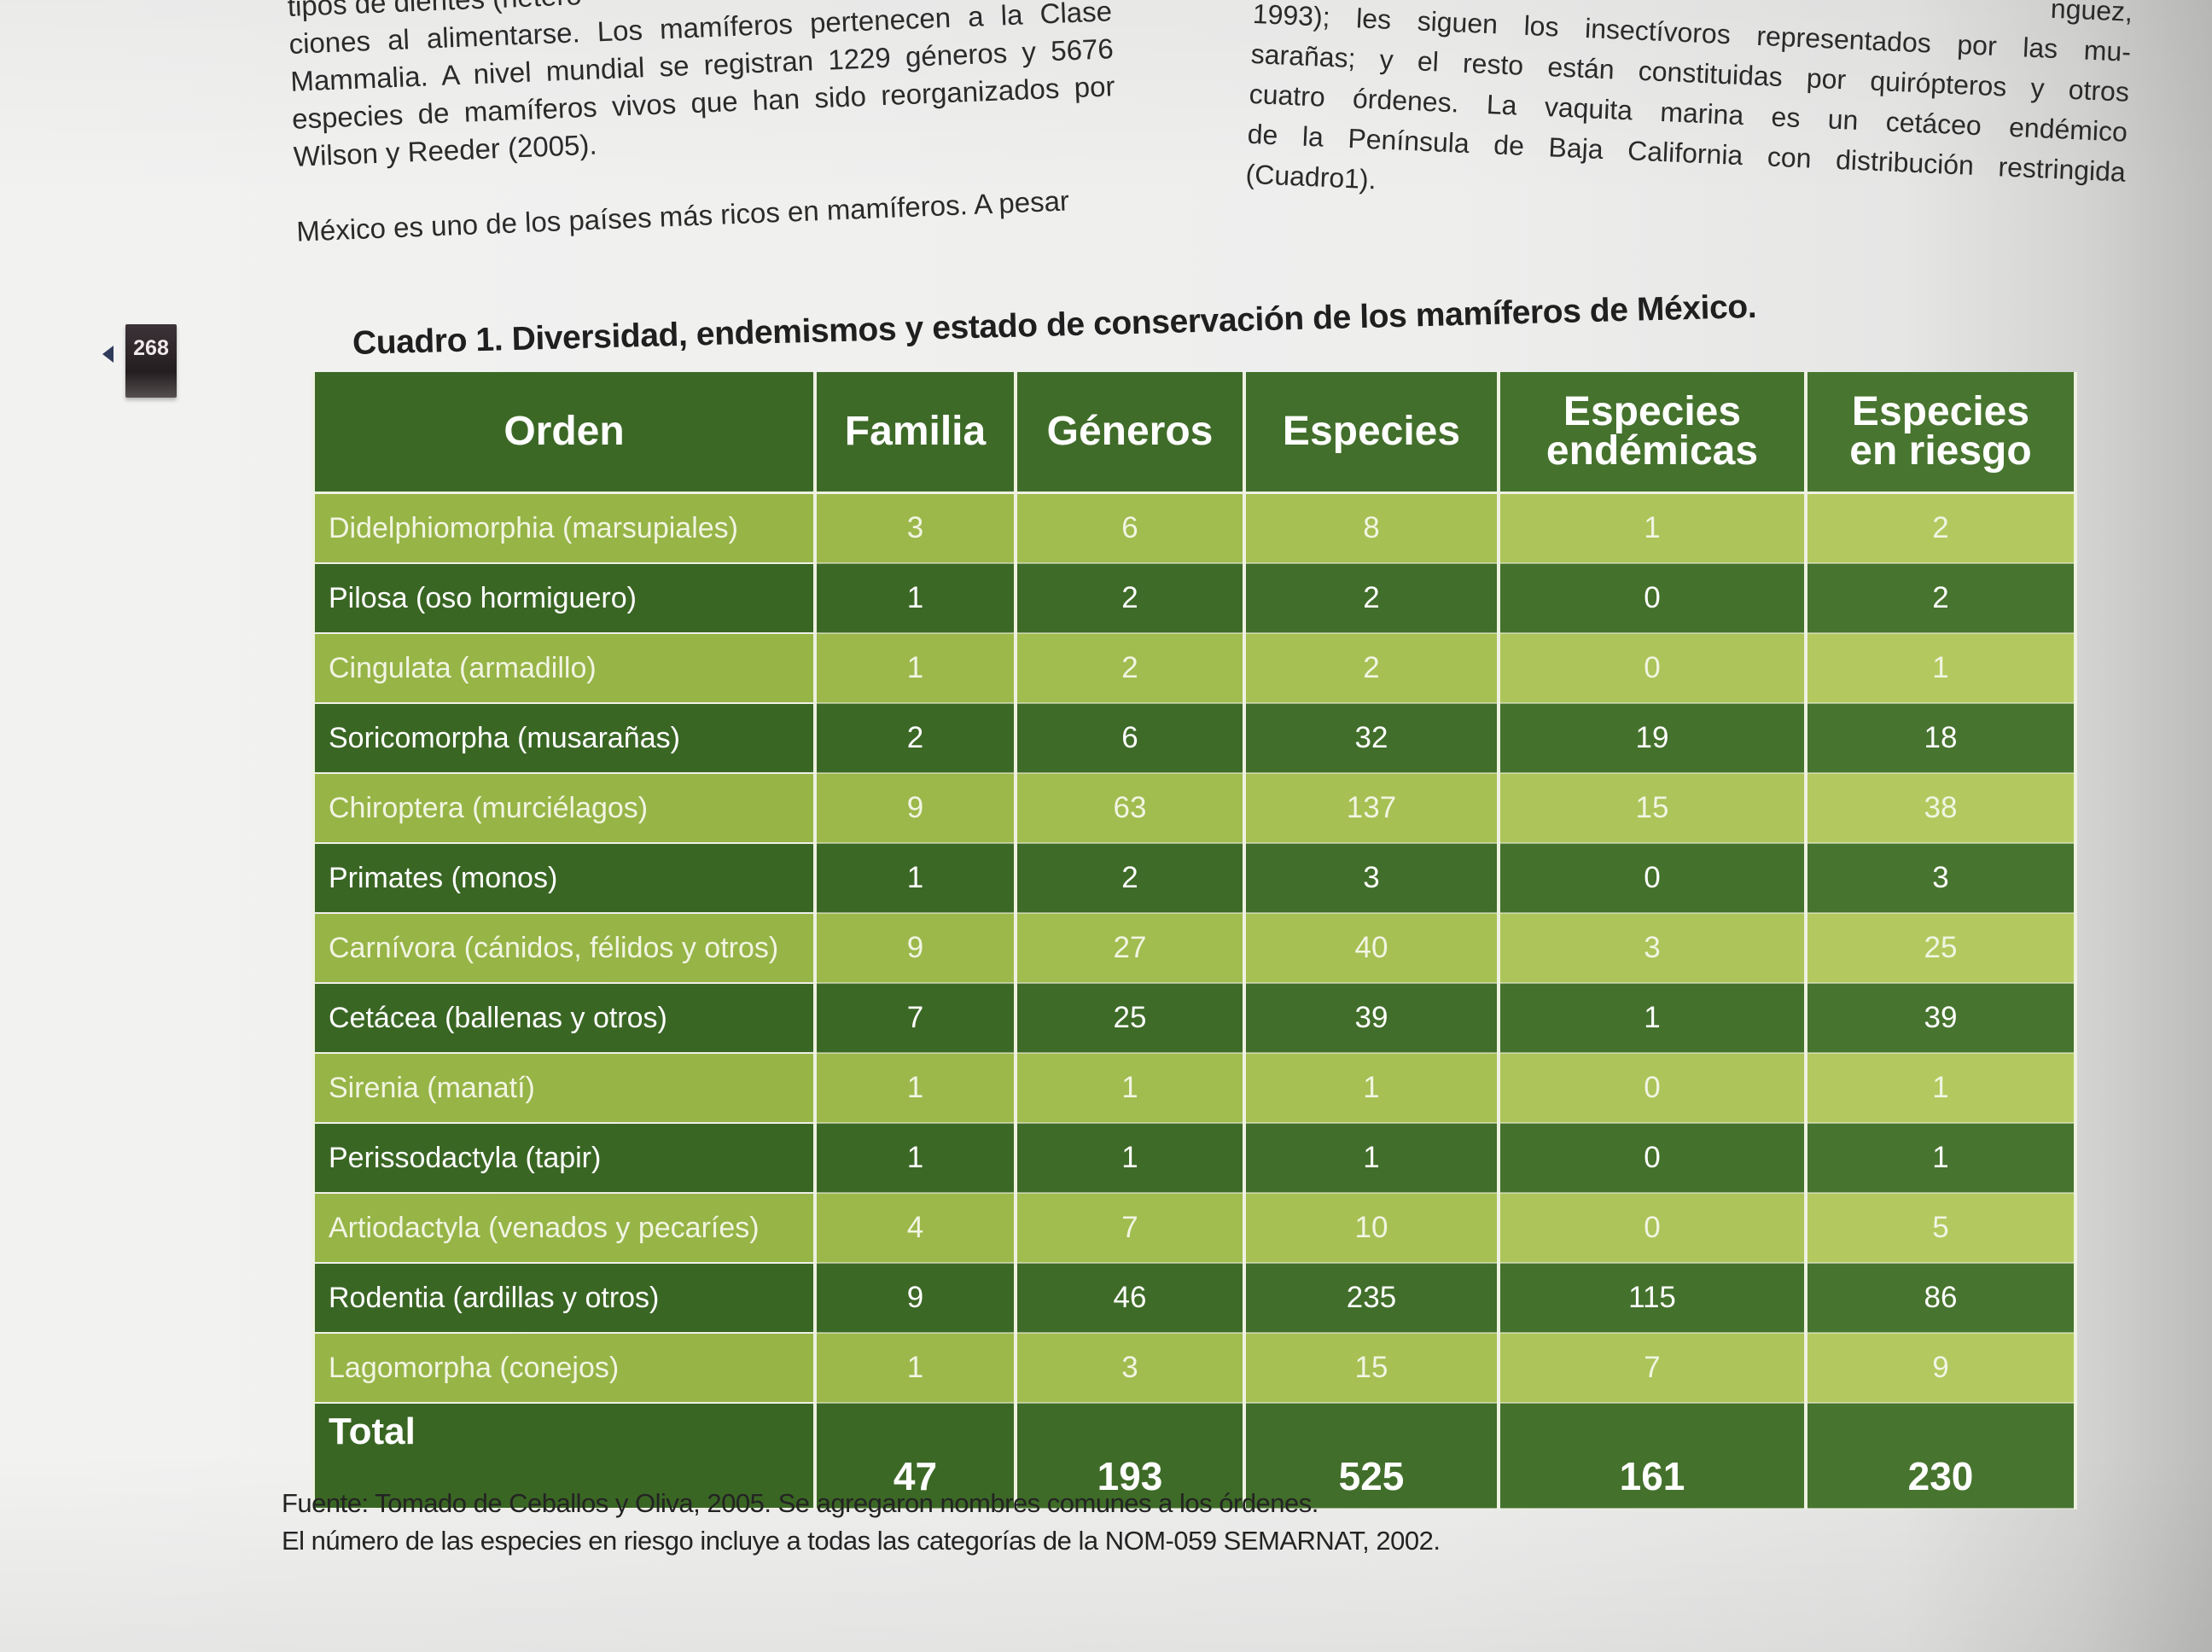 The height and width of the screenshot is (1652, 2212). What do you see at coordinates (564, 1228) in the screenshot?
I see `order-name: Artiodactyla (venados y pecaríes)` at bounding box center [564, 1228].